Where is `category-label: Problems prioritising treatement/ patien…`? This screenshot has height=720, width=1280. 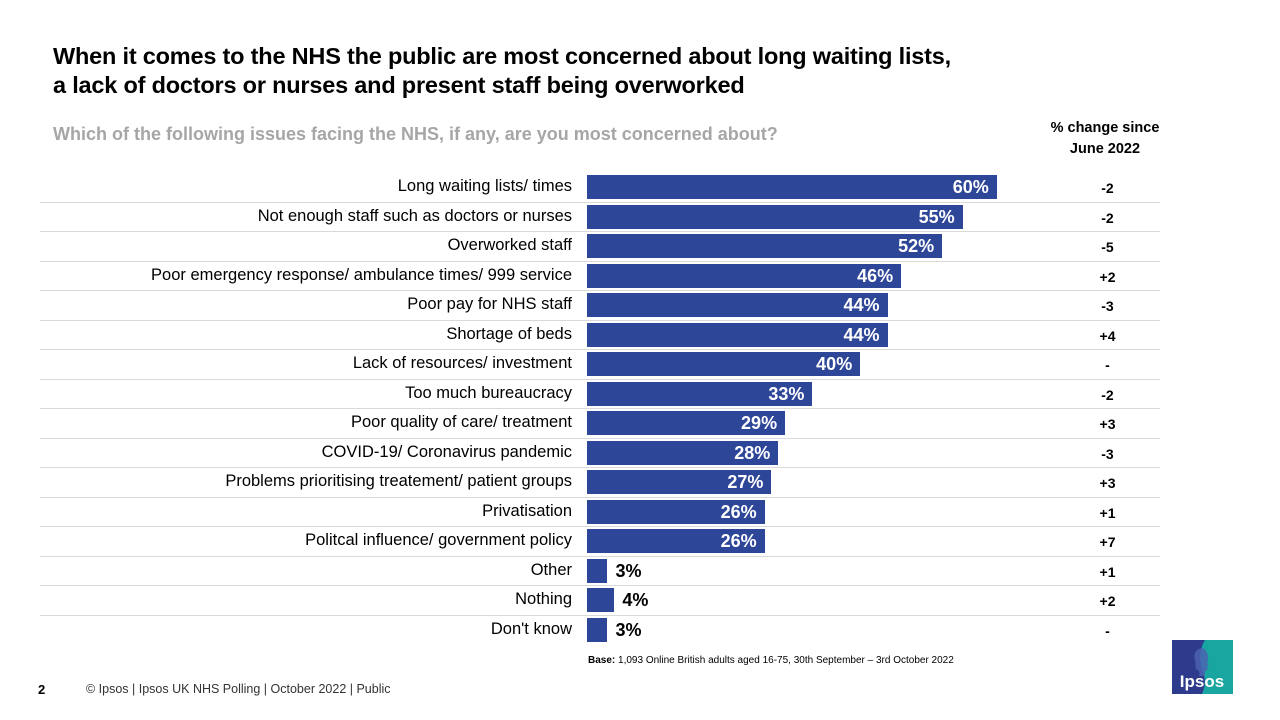
category-label: Problems prioritising treatement/ patien… is located at coordinates (398, 481).